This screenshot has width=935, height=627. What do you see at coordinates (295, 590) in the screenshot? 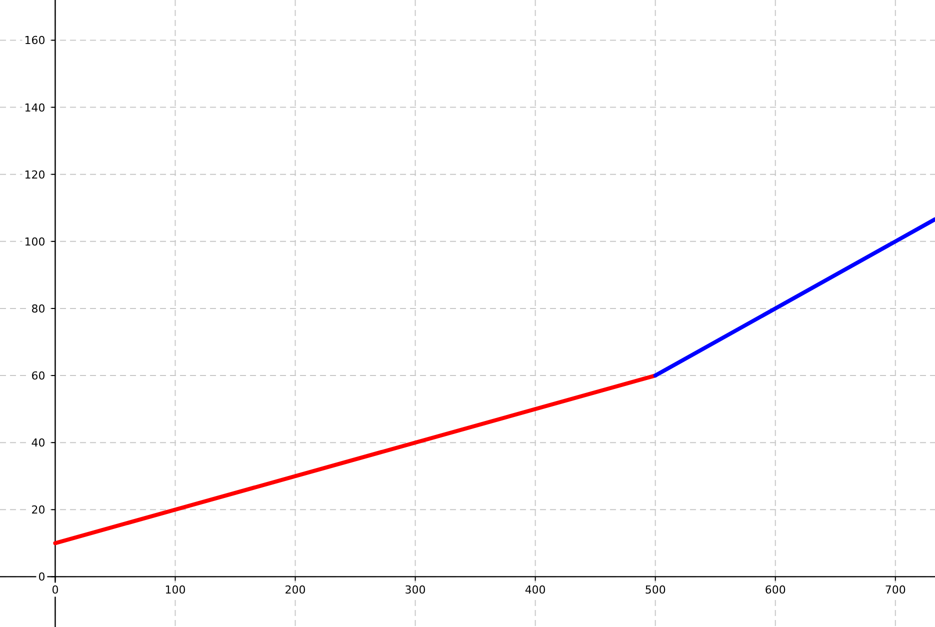
I see `x-tick-label: 200` at bounding box center [295, 590].